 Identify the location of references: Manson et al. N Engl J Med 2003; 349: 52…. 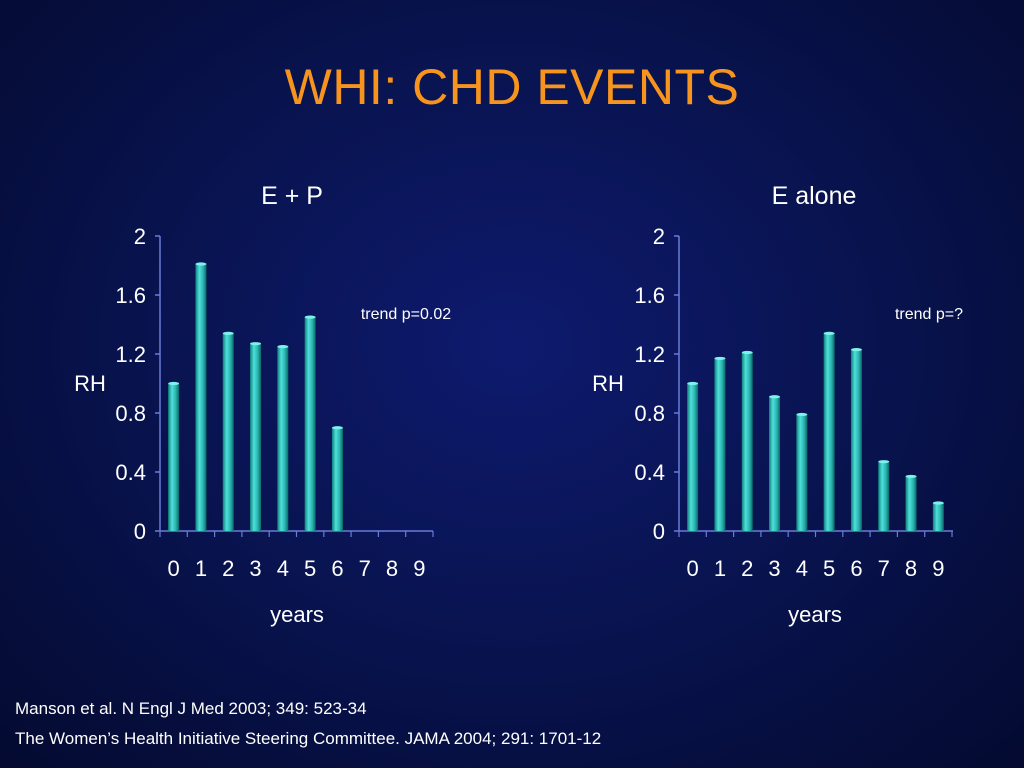
(308, 724).